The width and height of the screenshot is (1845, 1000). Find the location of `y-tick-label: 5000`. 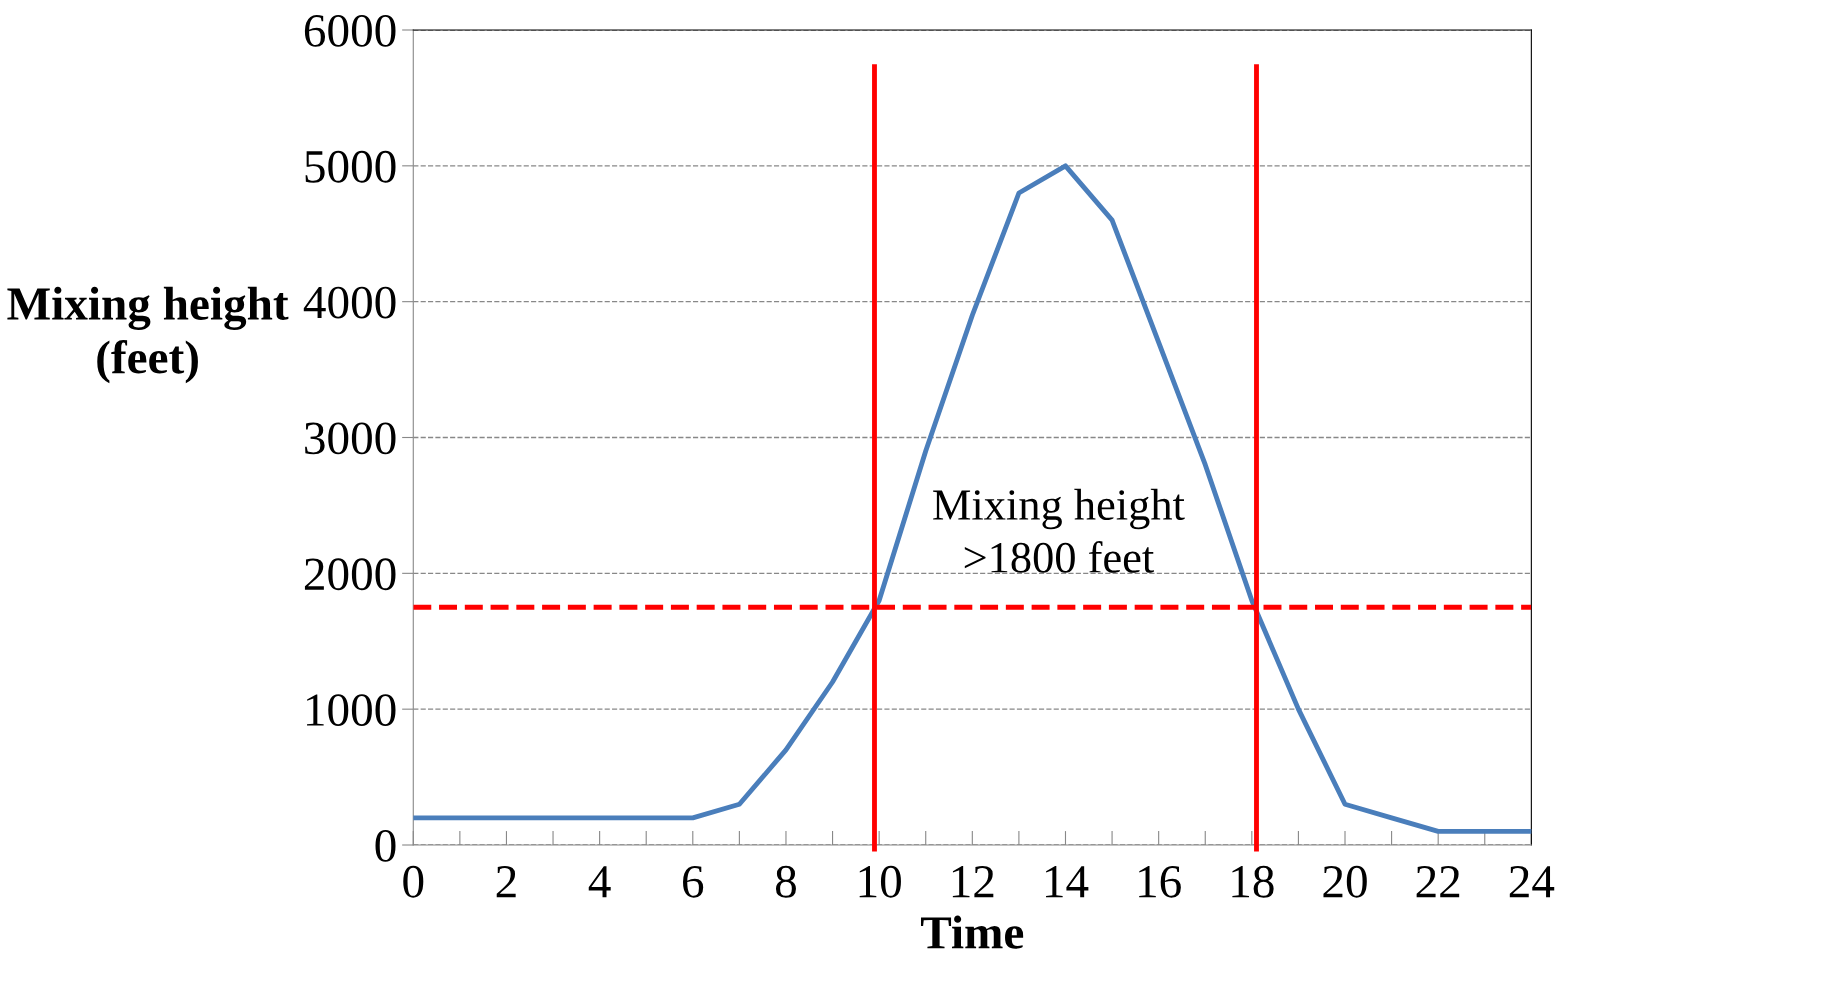

y-tick-label: 5000 is located at coordinates (350, 166).